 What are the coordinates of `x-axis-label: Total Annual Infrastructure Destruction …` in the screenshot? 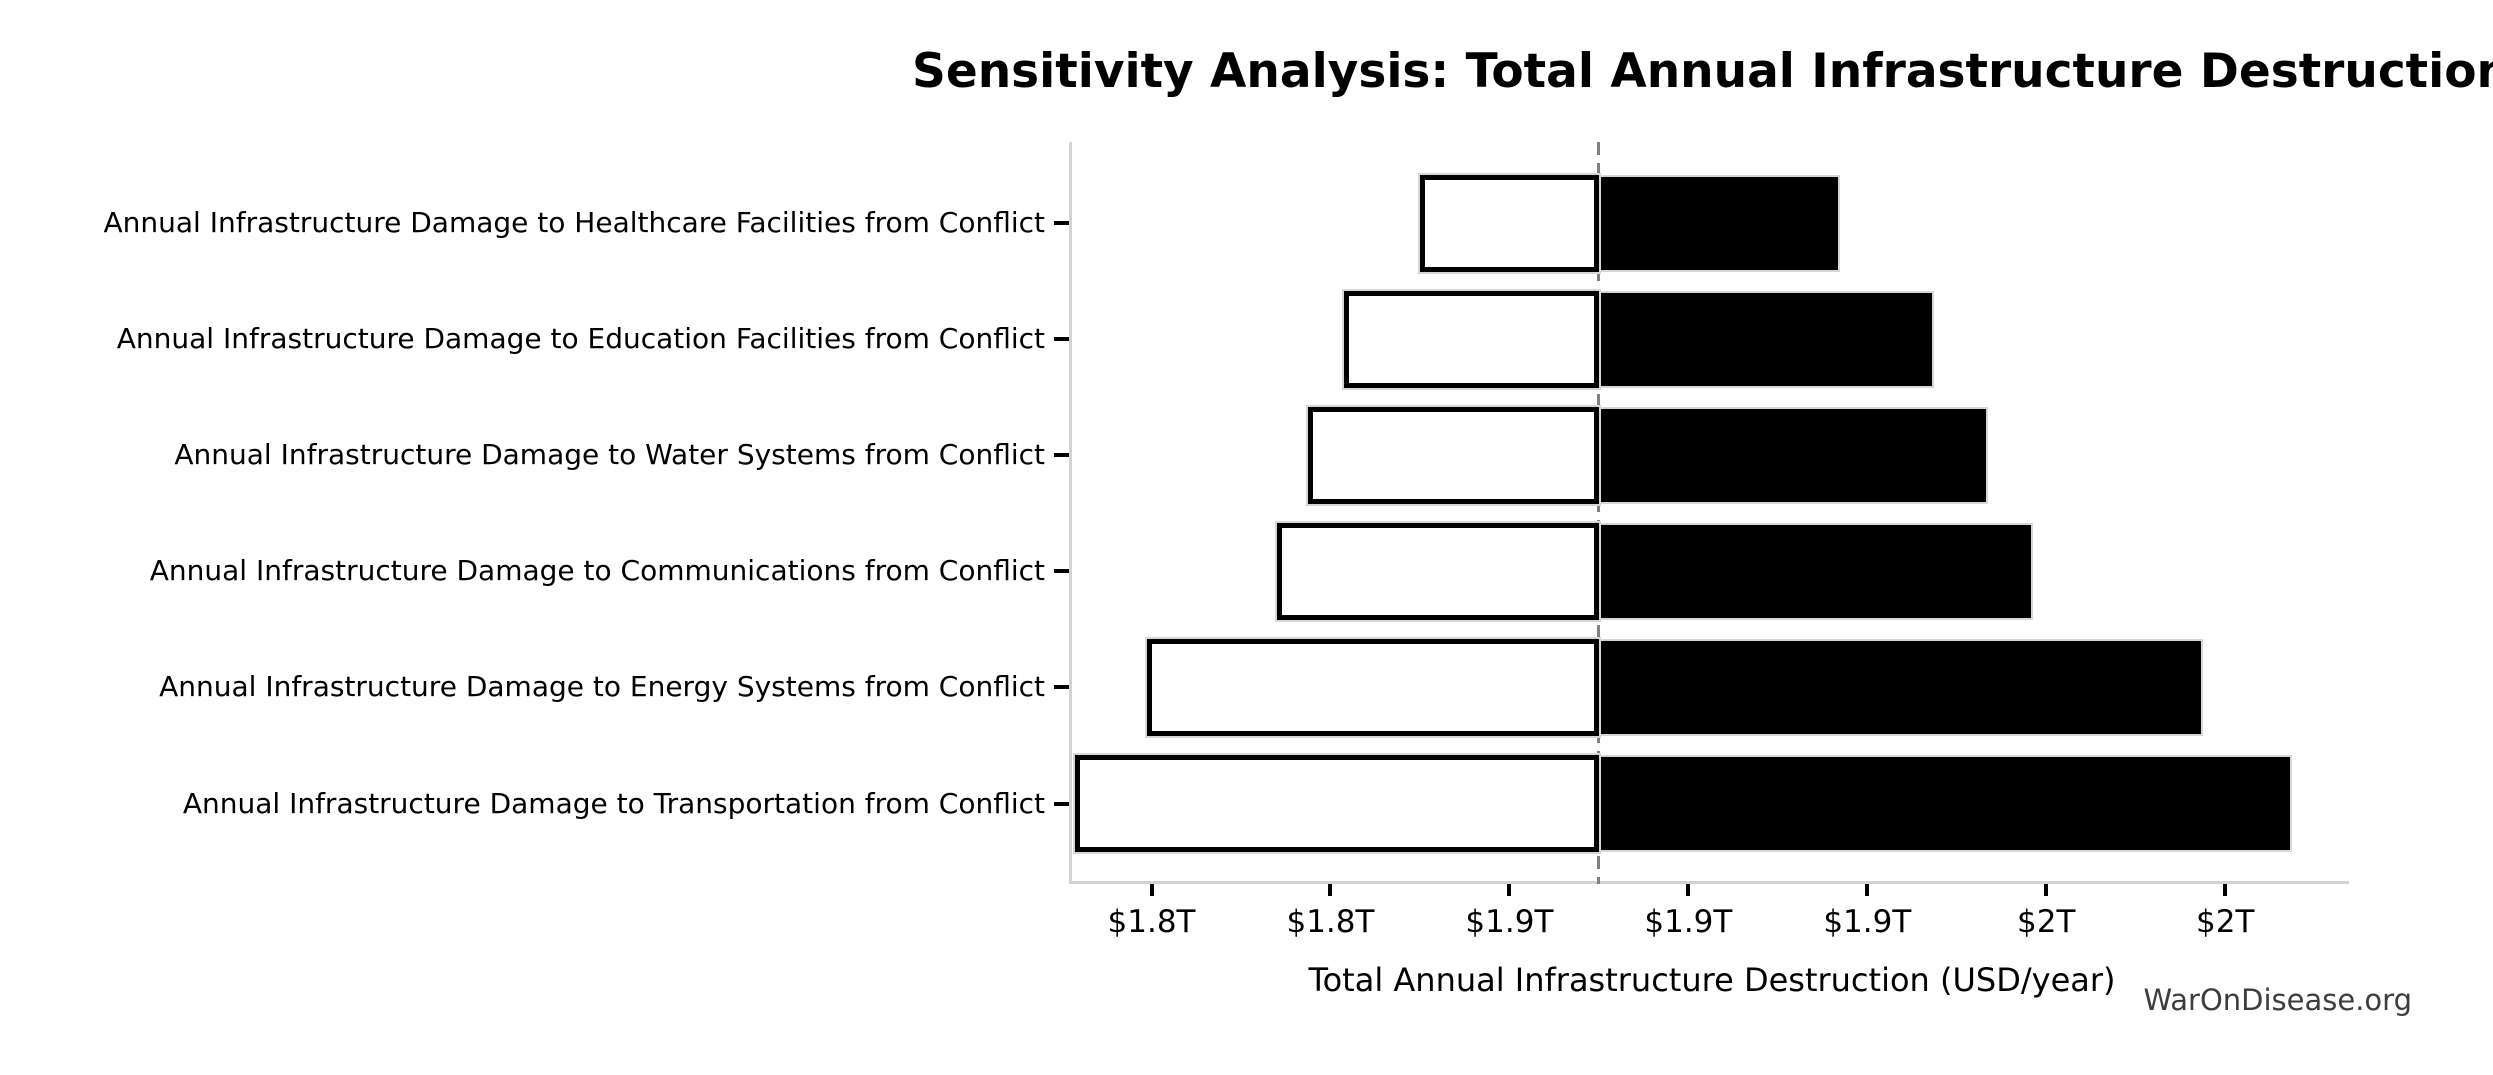 It's located at (1712, 980).